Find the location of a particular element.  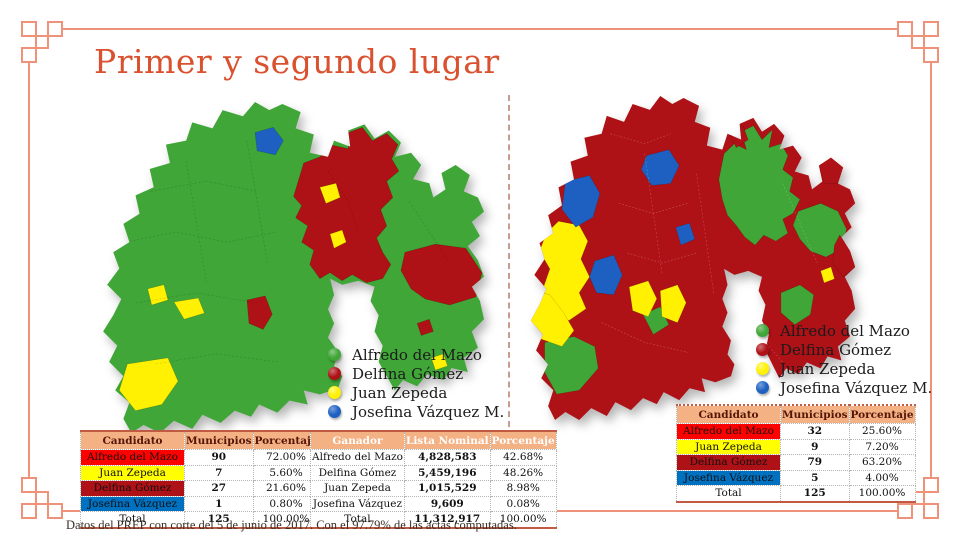

percent-cell: 63.20% is located at coordinates (882, 462).